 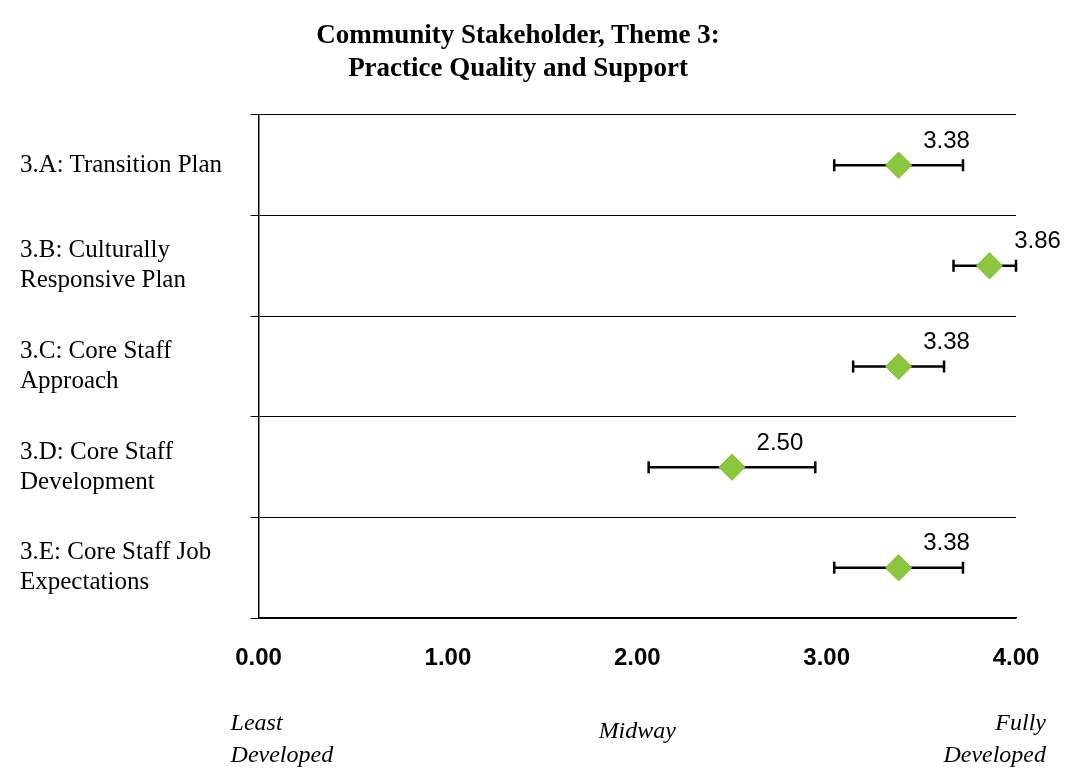 I want to click on data-label: 3.86, so click(x=1037, y=240).